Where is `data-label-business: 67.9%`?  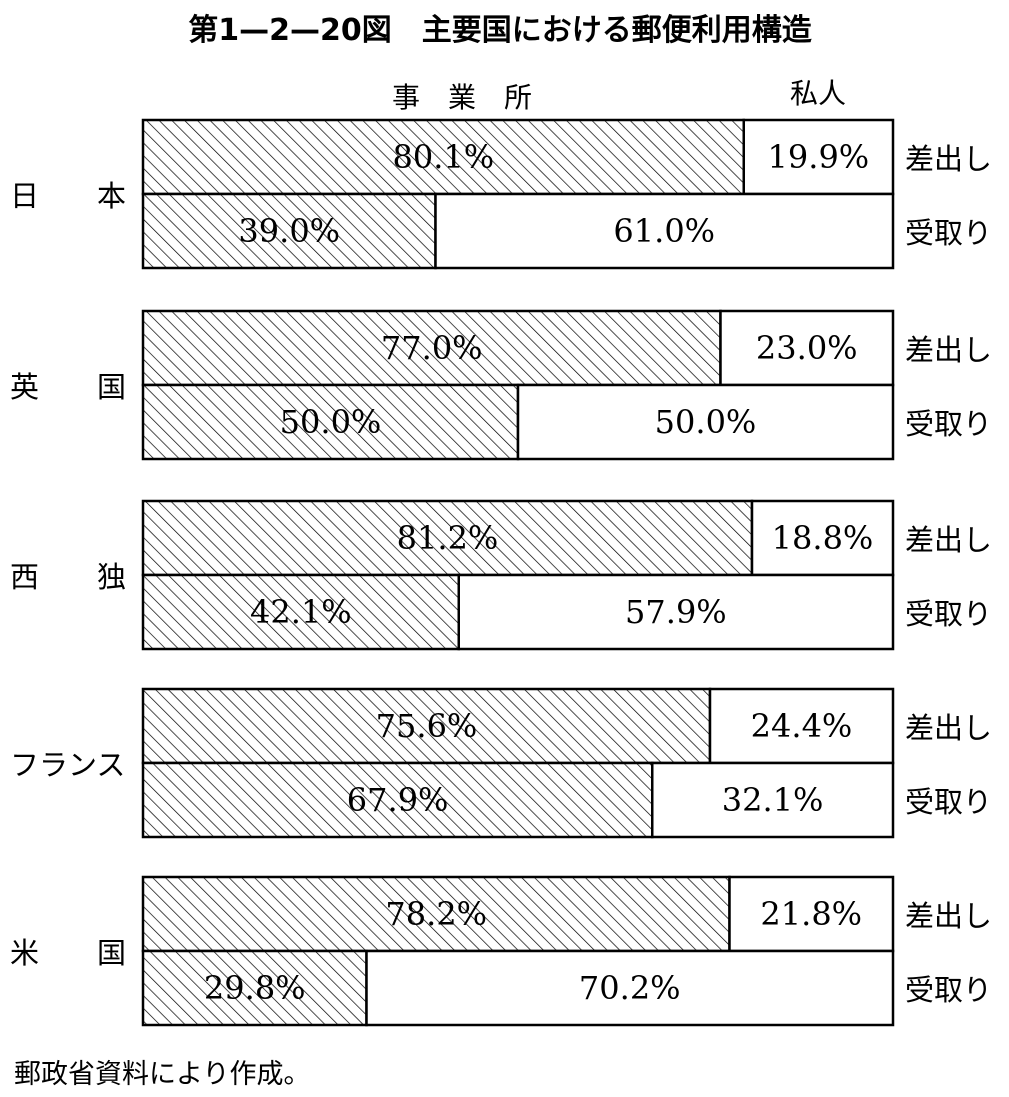 data-label-business: 67.9% is located at coordinates (398, 800).